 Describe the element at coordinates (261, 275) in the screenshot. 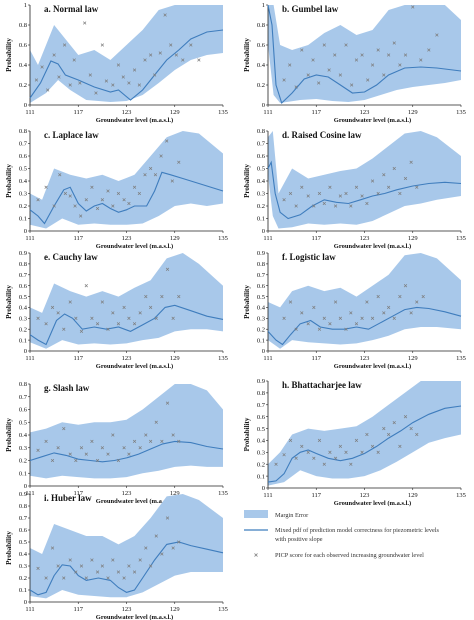

I see `y-tick-label: 0.7` at that location.